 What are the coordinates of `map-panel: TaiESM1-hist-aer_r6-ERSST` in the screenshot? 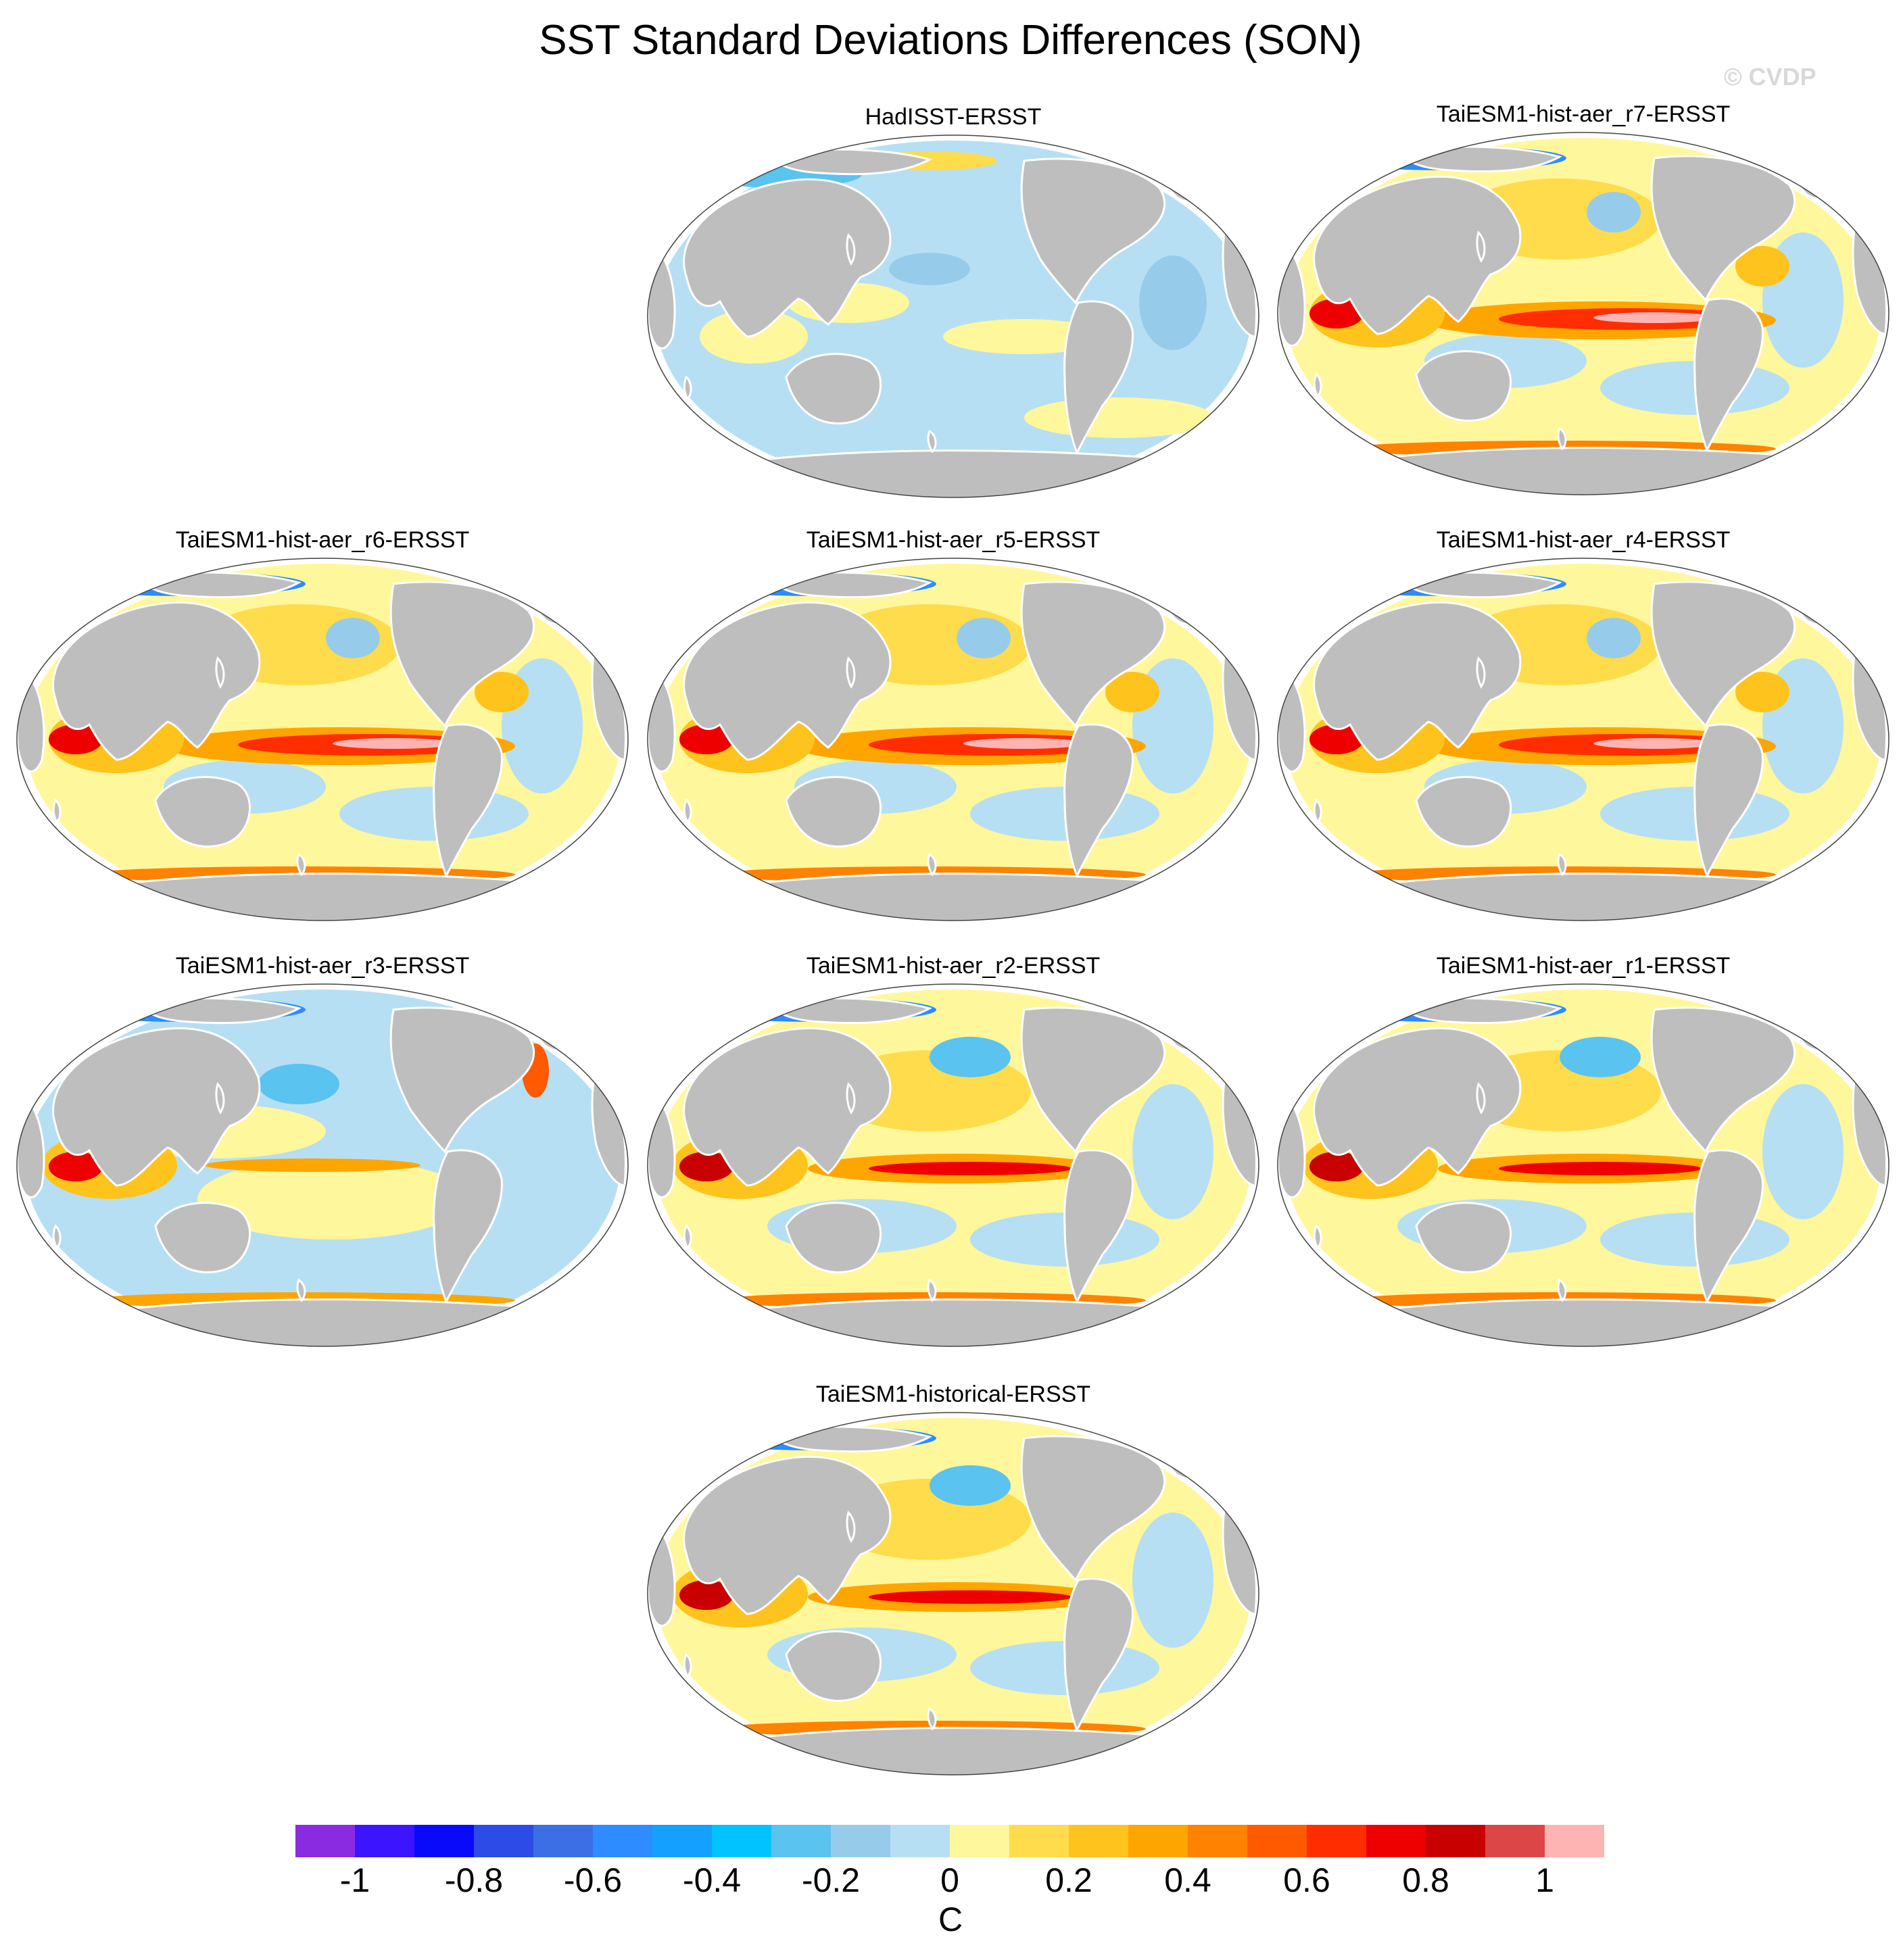 It's located at (322, 727).